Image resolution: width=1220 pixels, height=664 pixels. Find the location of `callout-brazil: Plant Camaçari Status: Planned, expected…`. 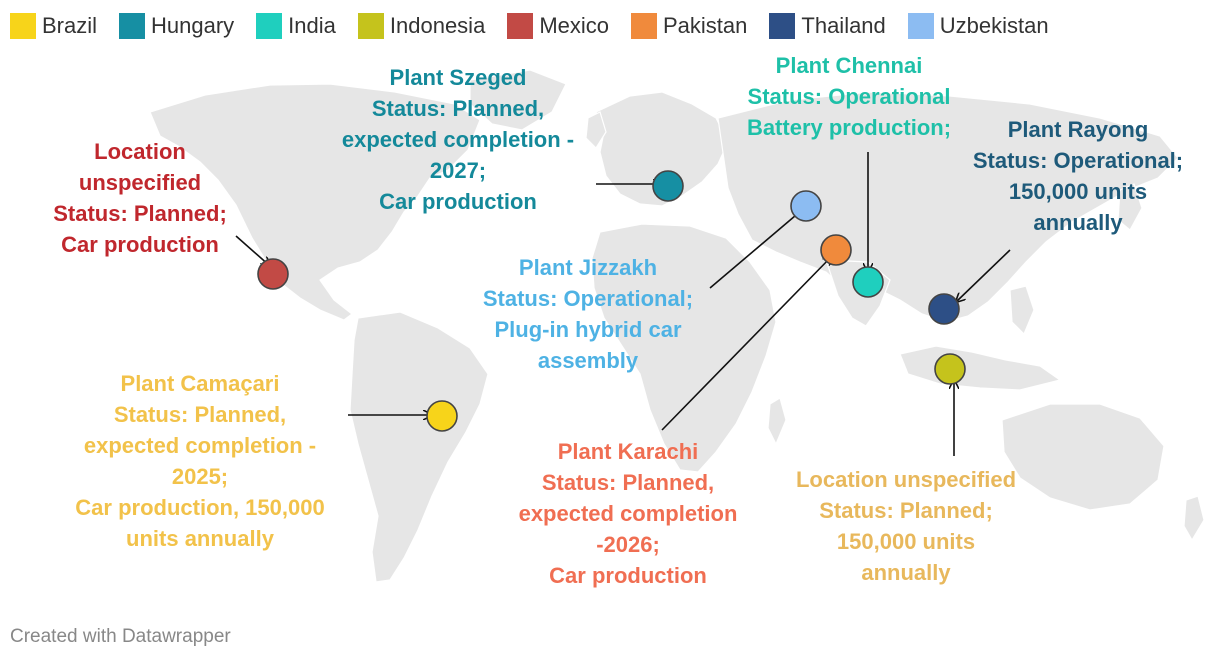

callout-brazil: Plant Camaçari Status: Planned, expected… is located at coordinates (200, 461).